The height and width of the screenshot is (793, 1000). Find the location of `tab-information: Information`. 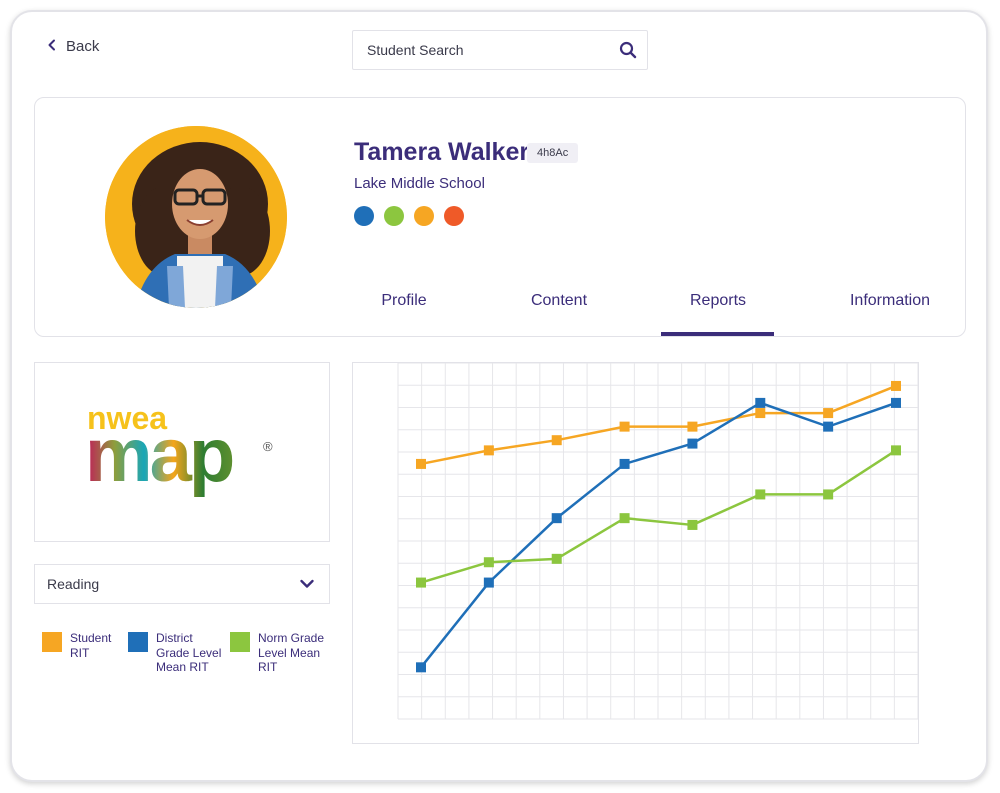

tab-information: Information is located at coordinates (890, 300).